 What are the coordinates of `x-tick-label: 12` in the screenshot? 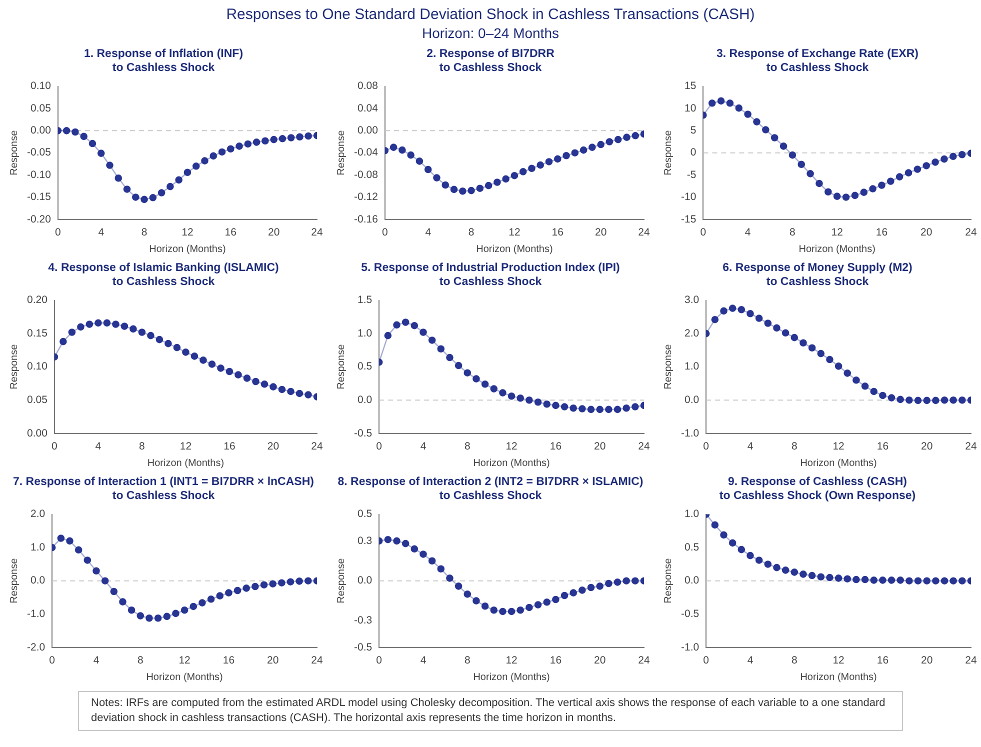 It's located at (514, 232).